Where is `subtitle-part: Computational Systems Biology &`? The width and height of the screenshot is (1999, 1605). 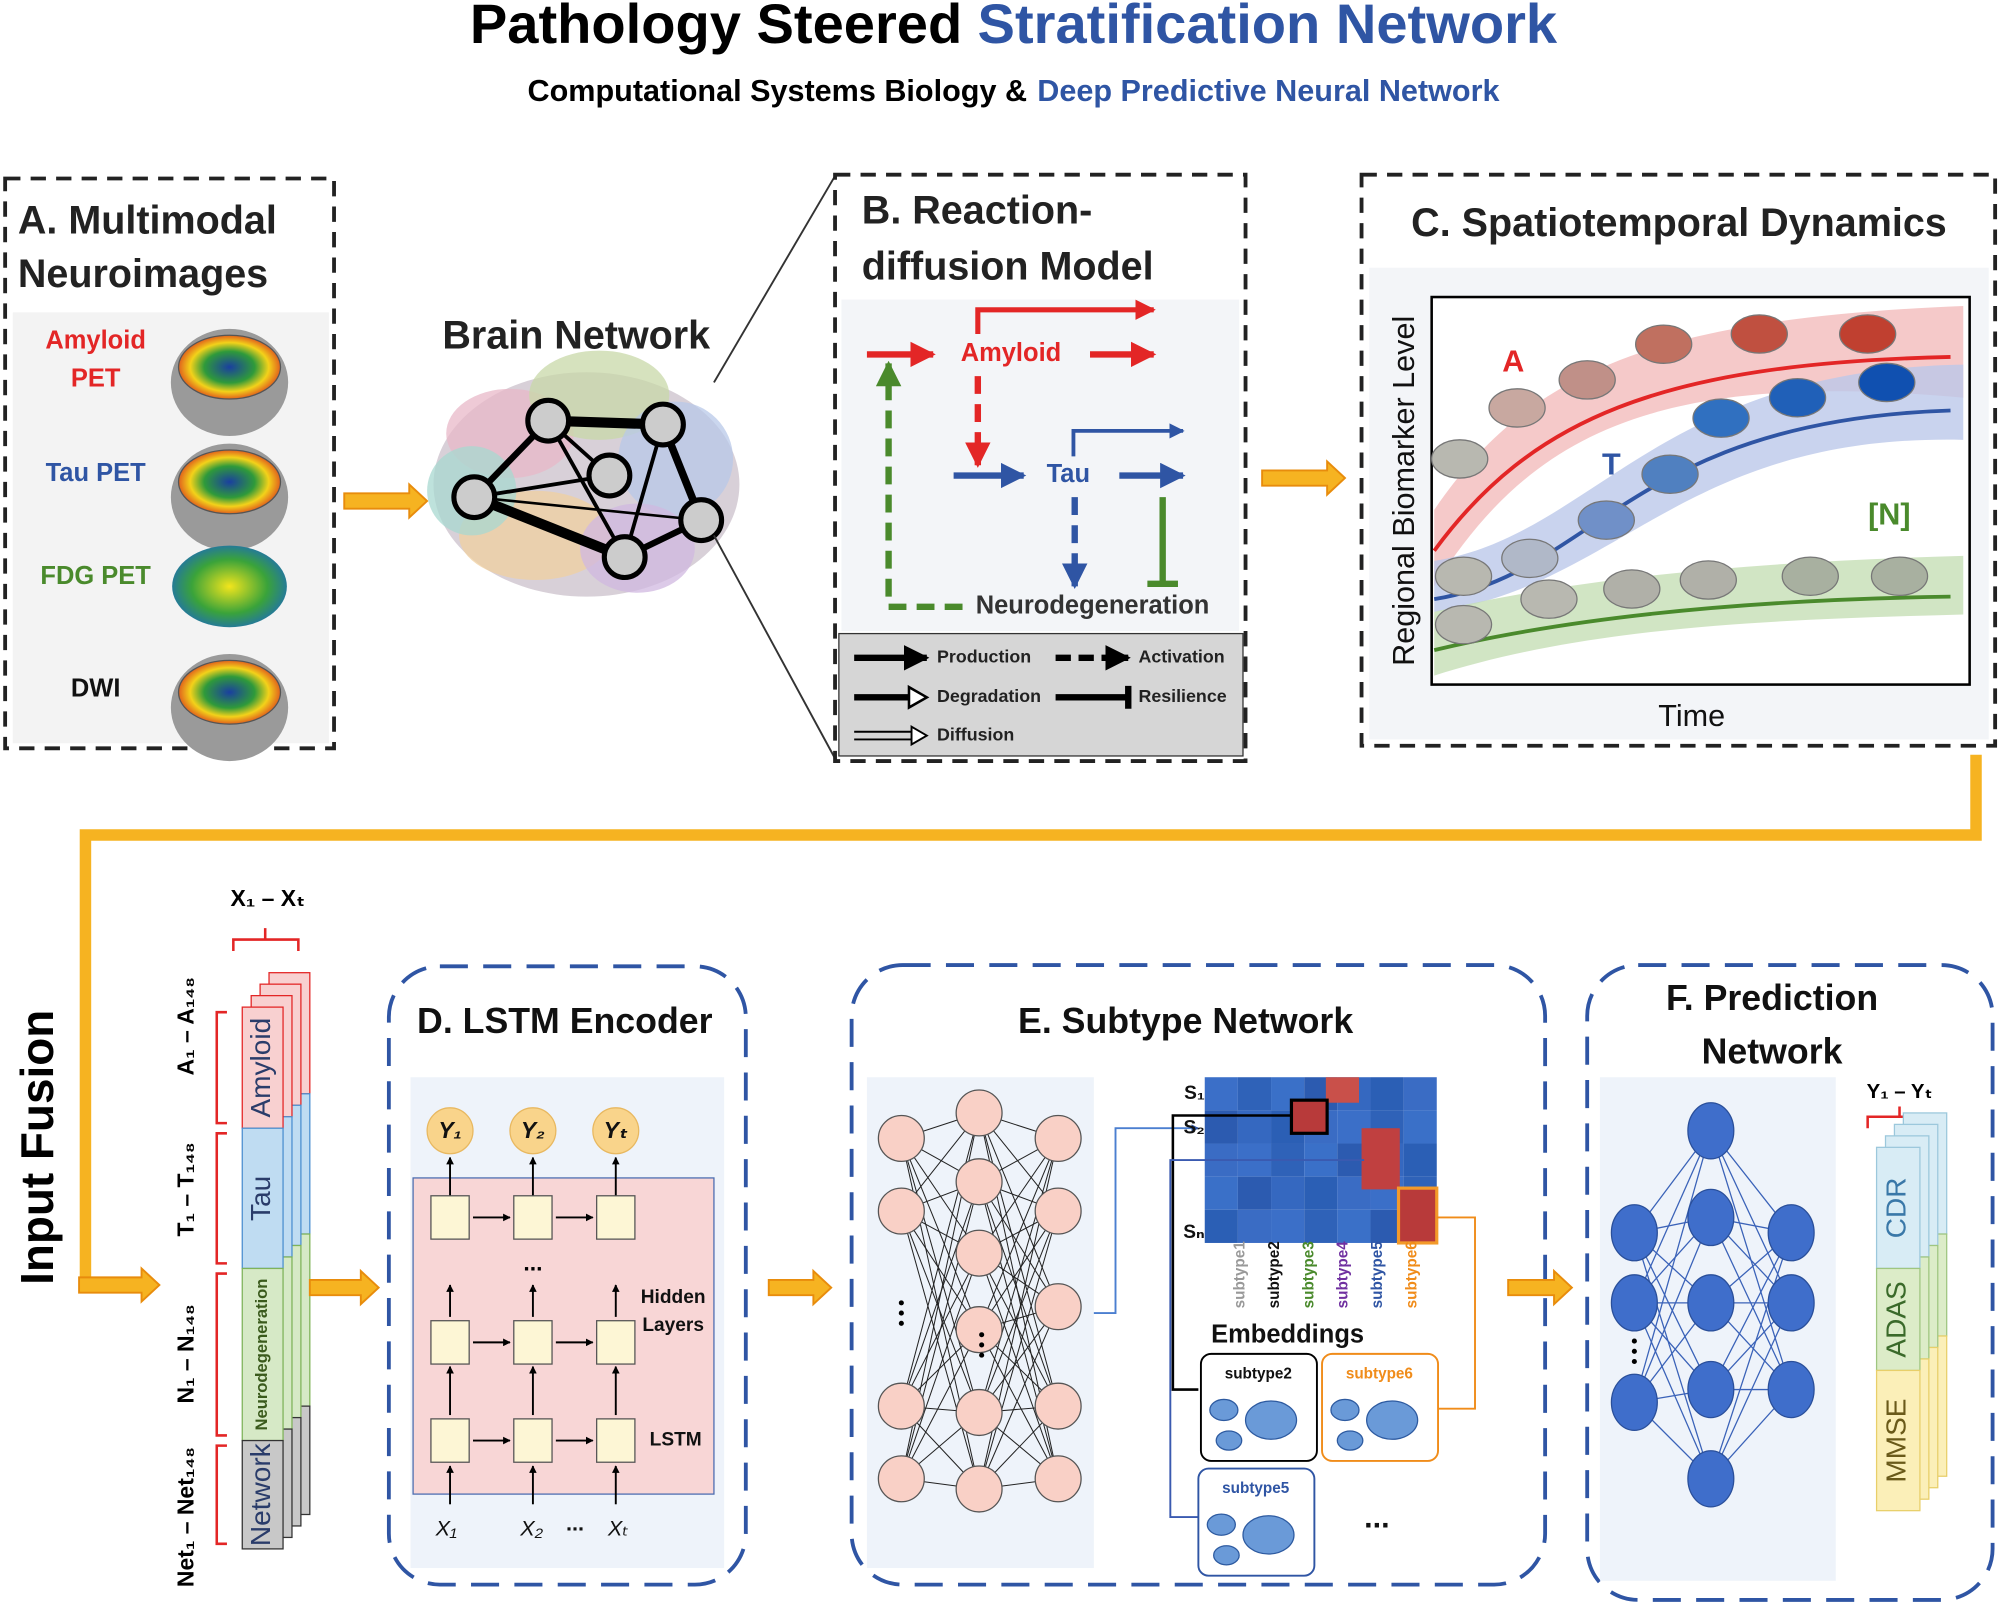 subtitle-part: Computational Systems Biology & is located at coordinates (778, 91).